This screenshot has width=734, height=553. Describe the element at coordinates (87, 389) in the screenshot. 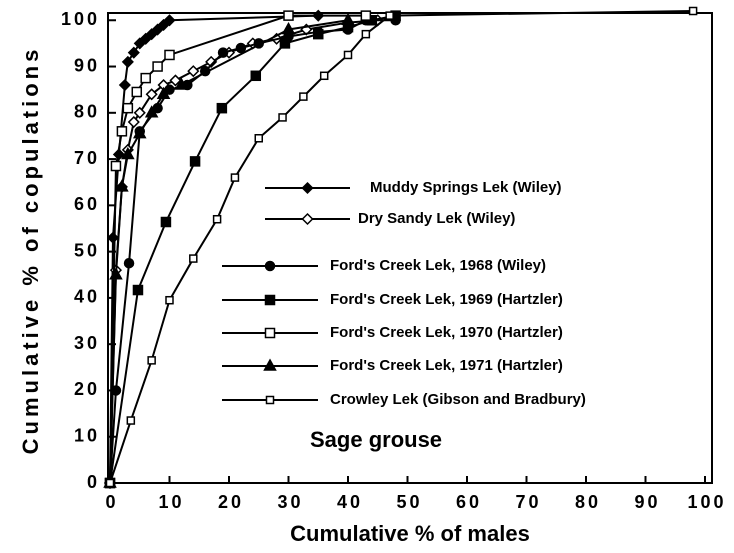

I see `y-tick-label: 20` at that location.